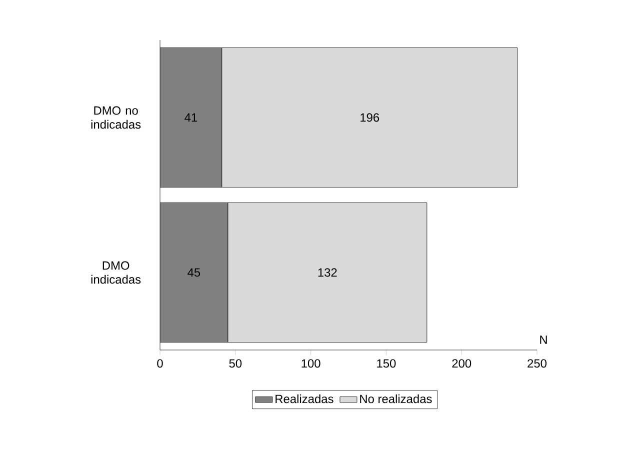 The width and height of the screenshot is (623, 449). What do you see at coordinates (370, 117) in the screenshot?
I see `data-label: 196` at bounding box center [370, 117].